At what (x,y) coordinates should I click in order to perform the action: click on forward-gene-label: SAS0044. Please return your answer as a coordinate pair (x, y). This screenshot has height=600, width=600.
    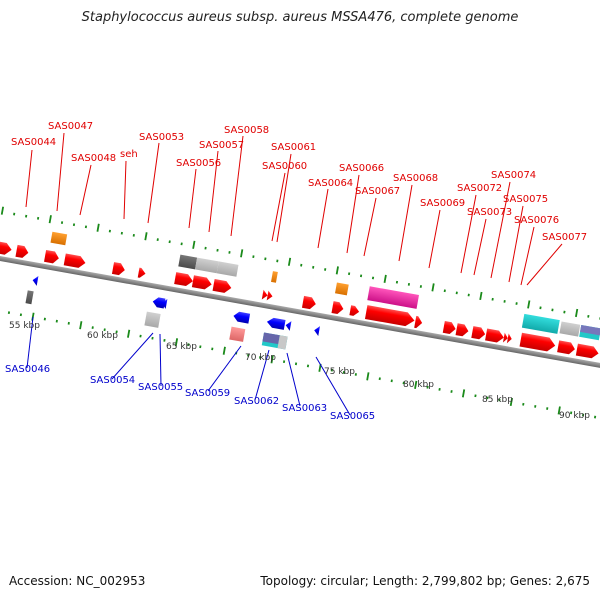
    Looking at the image, I should click on (33, 142).